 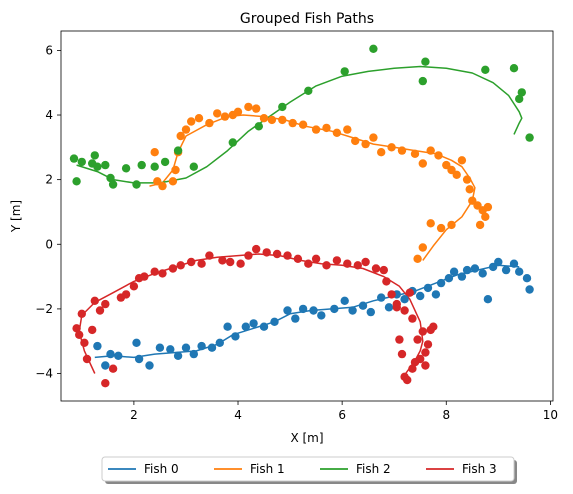 What do you see at coordinates (49, 180) in the screenshot?
I see `y-tick-label: 2` at bounding box center [49, 180].